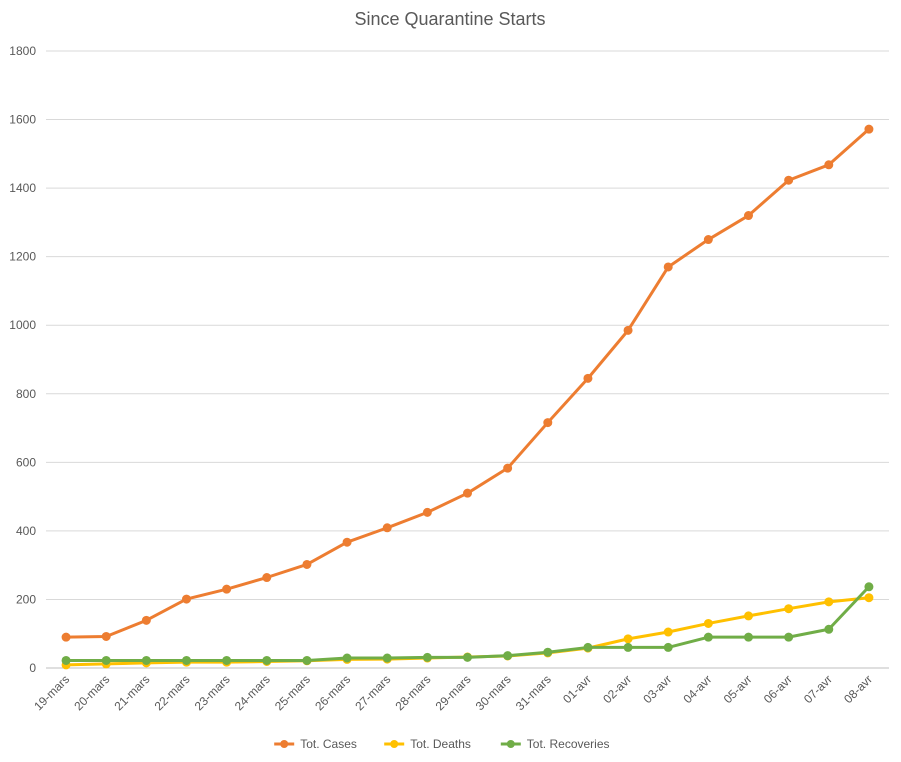 The height and width of the screenshot is (762, 901). What do you see at coordinates (617, 689) in the screenshot?
I see `x-tick-label: 02-avr` at bounding box center [617, 689].